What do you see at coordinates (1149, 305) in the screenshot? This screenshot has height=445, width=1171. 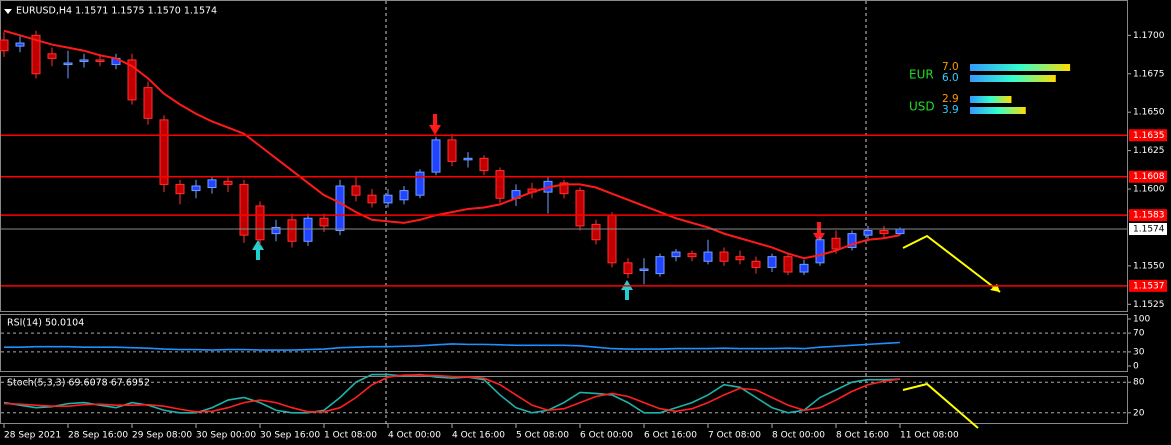 I see `y-tick-label: 1.1525` at bounding box center [1149, 305].